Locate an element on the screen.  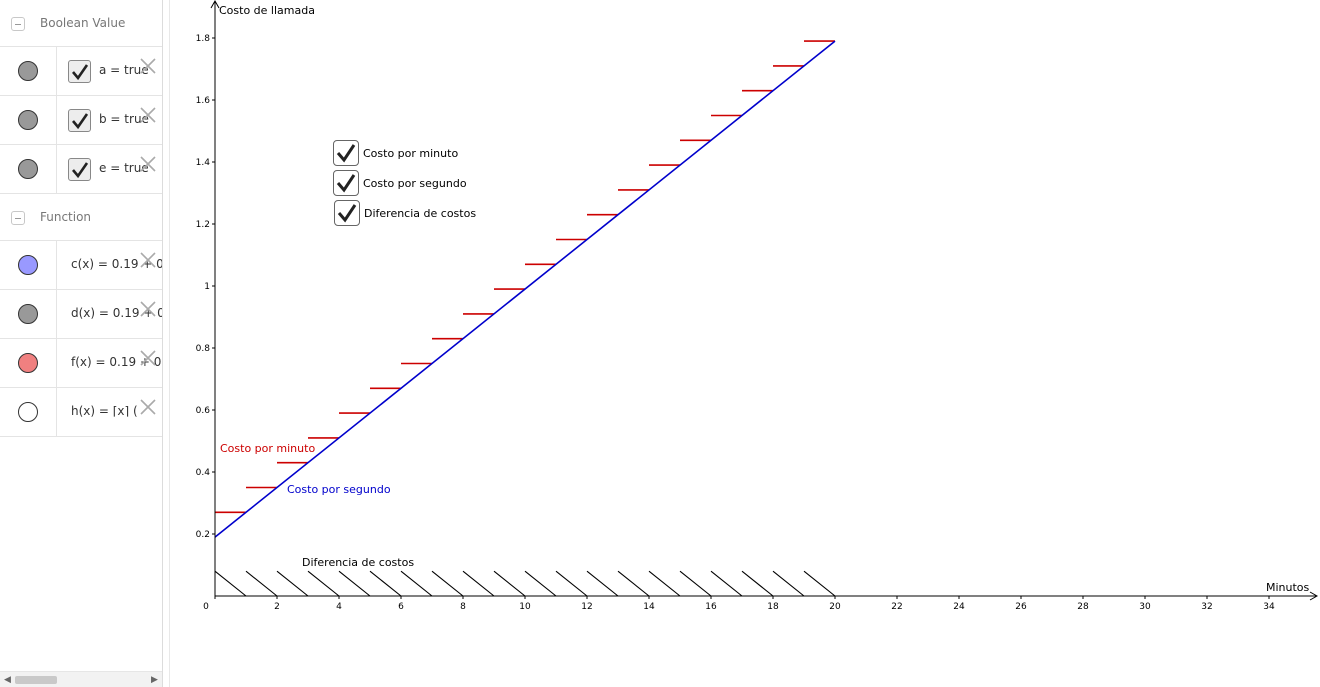
x-tick-label: 2 is located at coordinates (277, 607).